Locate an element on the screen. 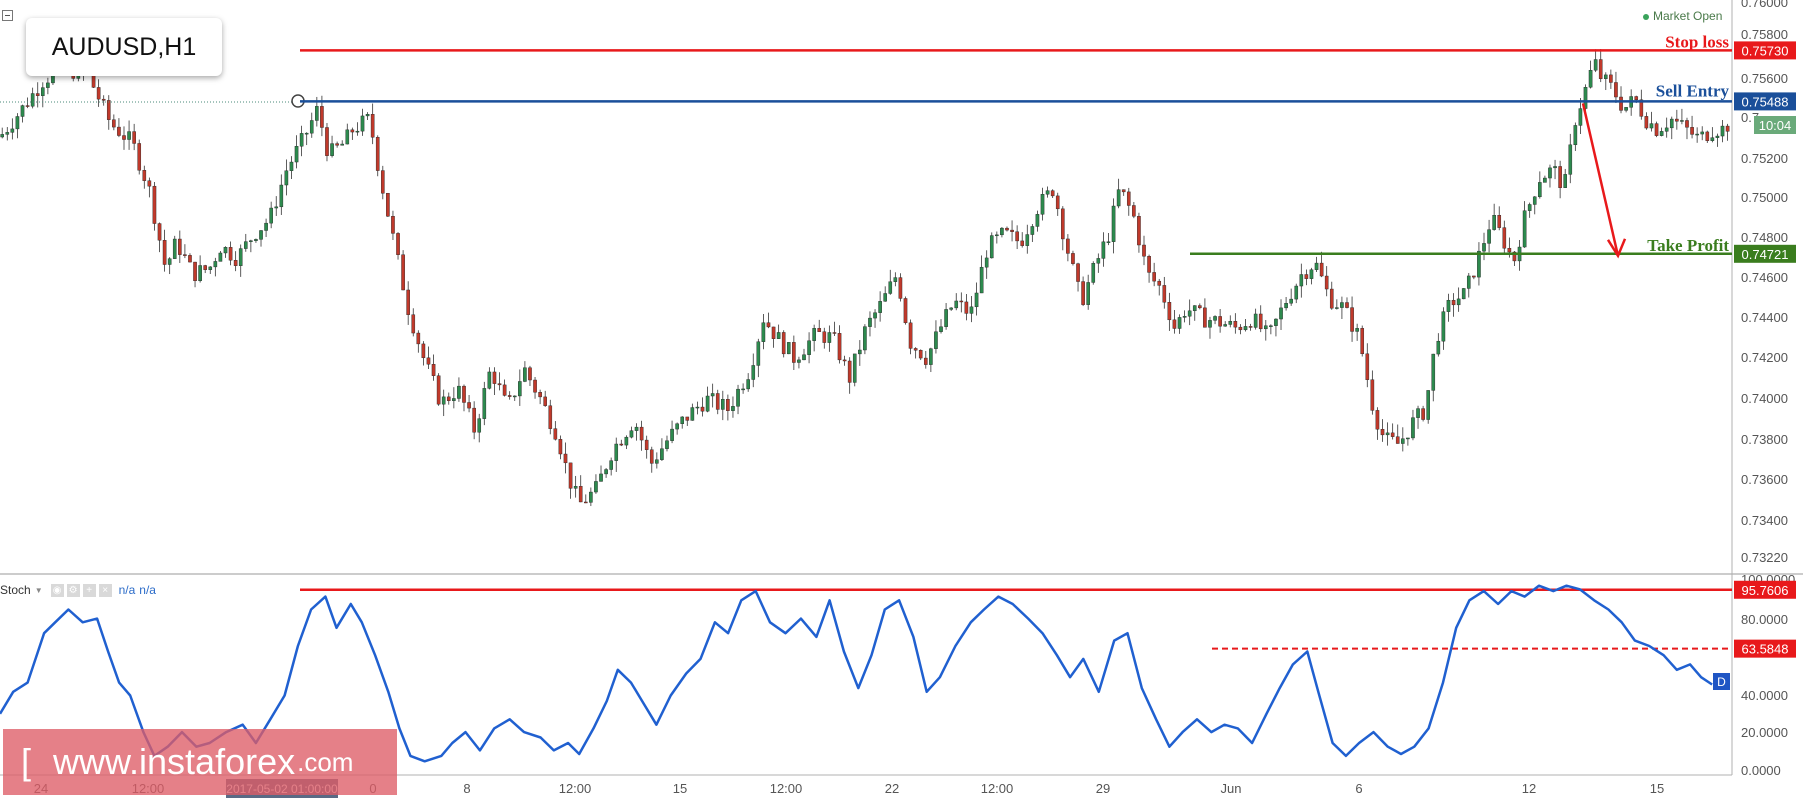  chevron-down-icon: ▼ is located at coordinates (38, 590).